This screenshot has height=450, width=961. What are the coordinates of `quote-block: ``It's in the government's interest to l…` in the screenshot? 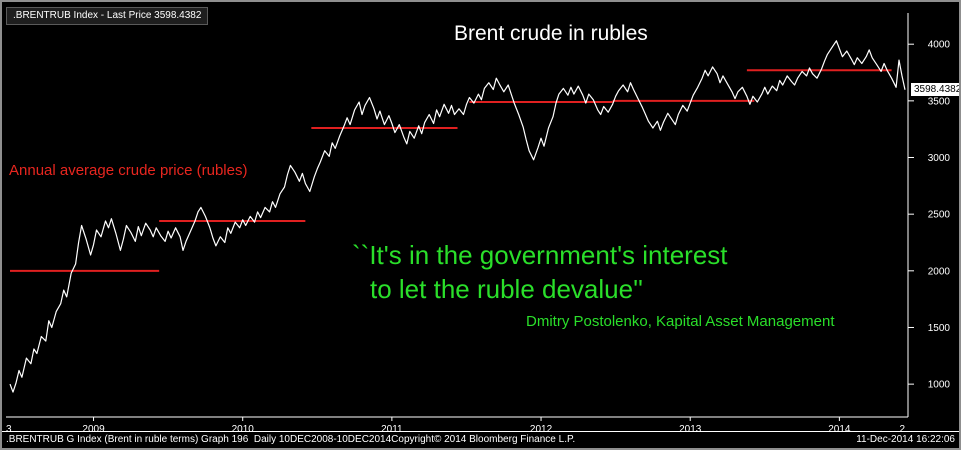 It's located at (540, 272).